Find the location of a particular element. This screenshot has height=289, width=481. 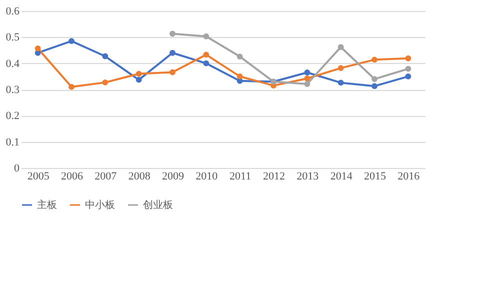

x-tick-label: 2008 is located at coordinates (139, 176).